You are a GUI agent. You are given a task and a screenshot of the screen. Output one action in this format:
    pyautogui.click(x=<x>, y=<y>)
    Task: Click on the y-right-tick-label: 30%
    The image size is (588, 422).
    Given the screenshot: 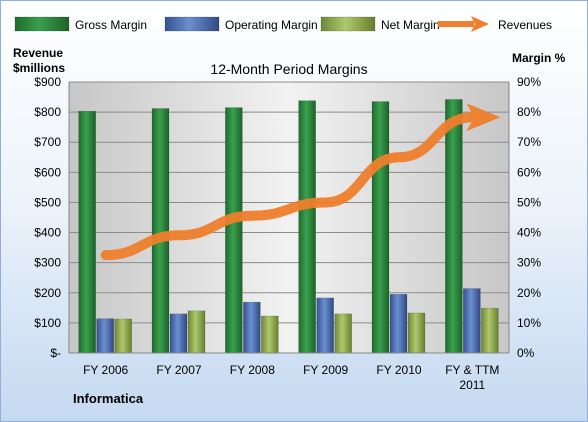 What is the action you would take?
    pyautogui.click(x=529, y=263)
    